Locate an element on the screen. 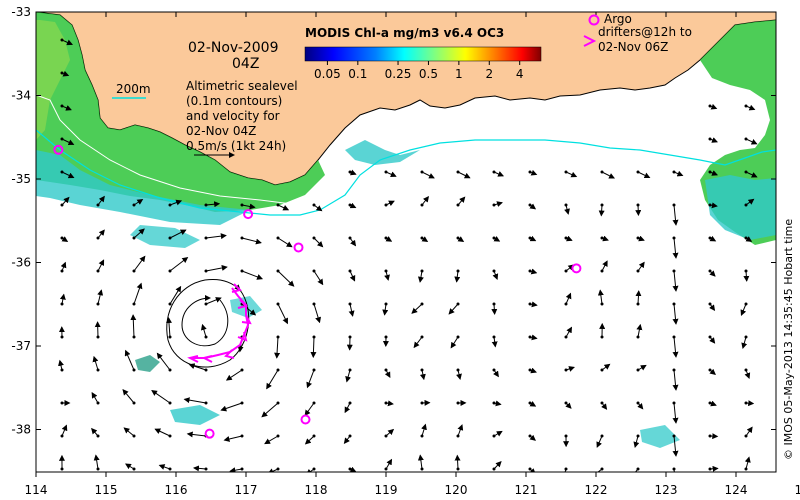 The image size is (800, 500). argo-float-marker is located at coordinates (58, 149).